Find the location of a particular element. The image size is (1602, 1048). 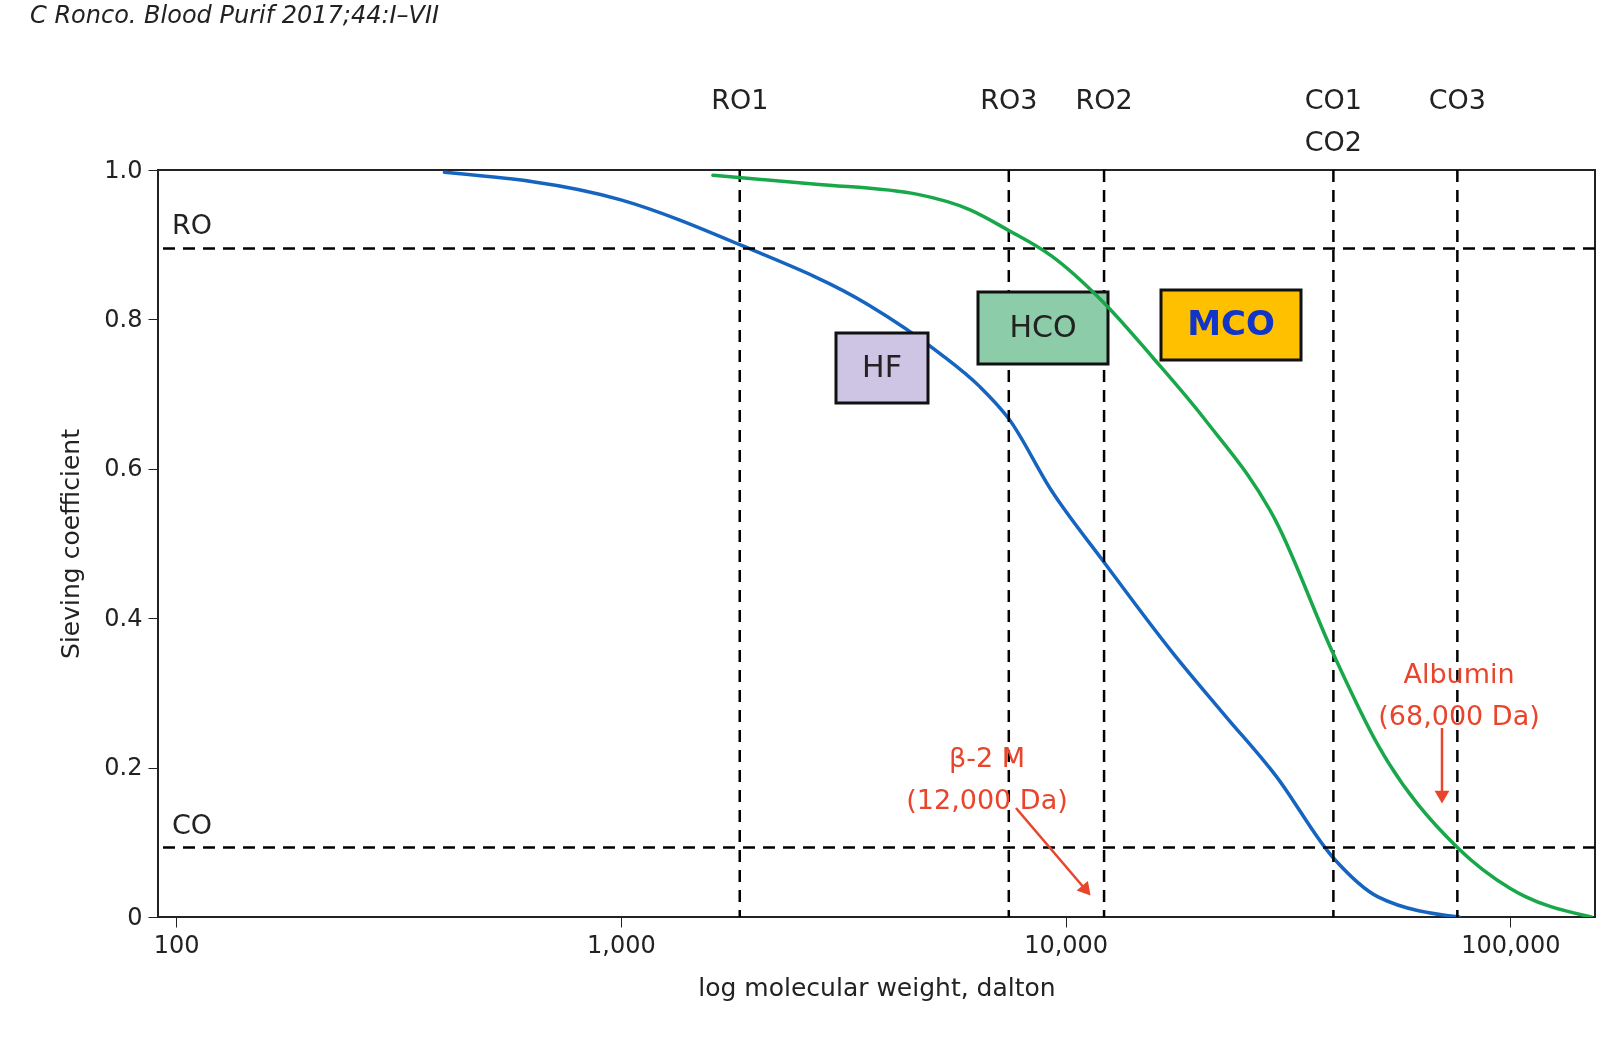

text: C Ronco. Blood Purif 2017;44:I–VII is located at coordinates (235, 15).